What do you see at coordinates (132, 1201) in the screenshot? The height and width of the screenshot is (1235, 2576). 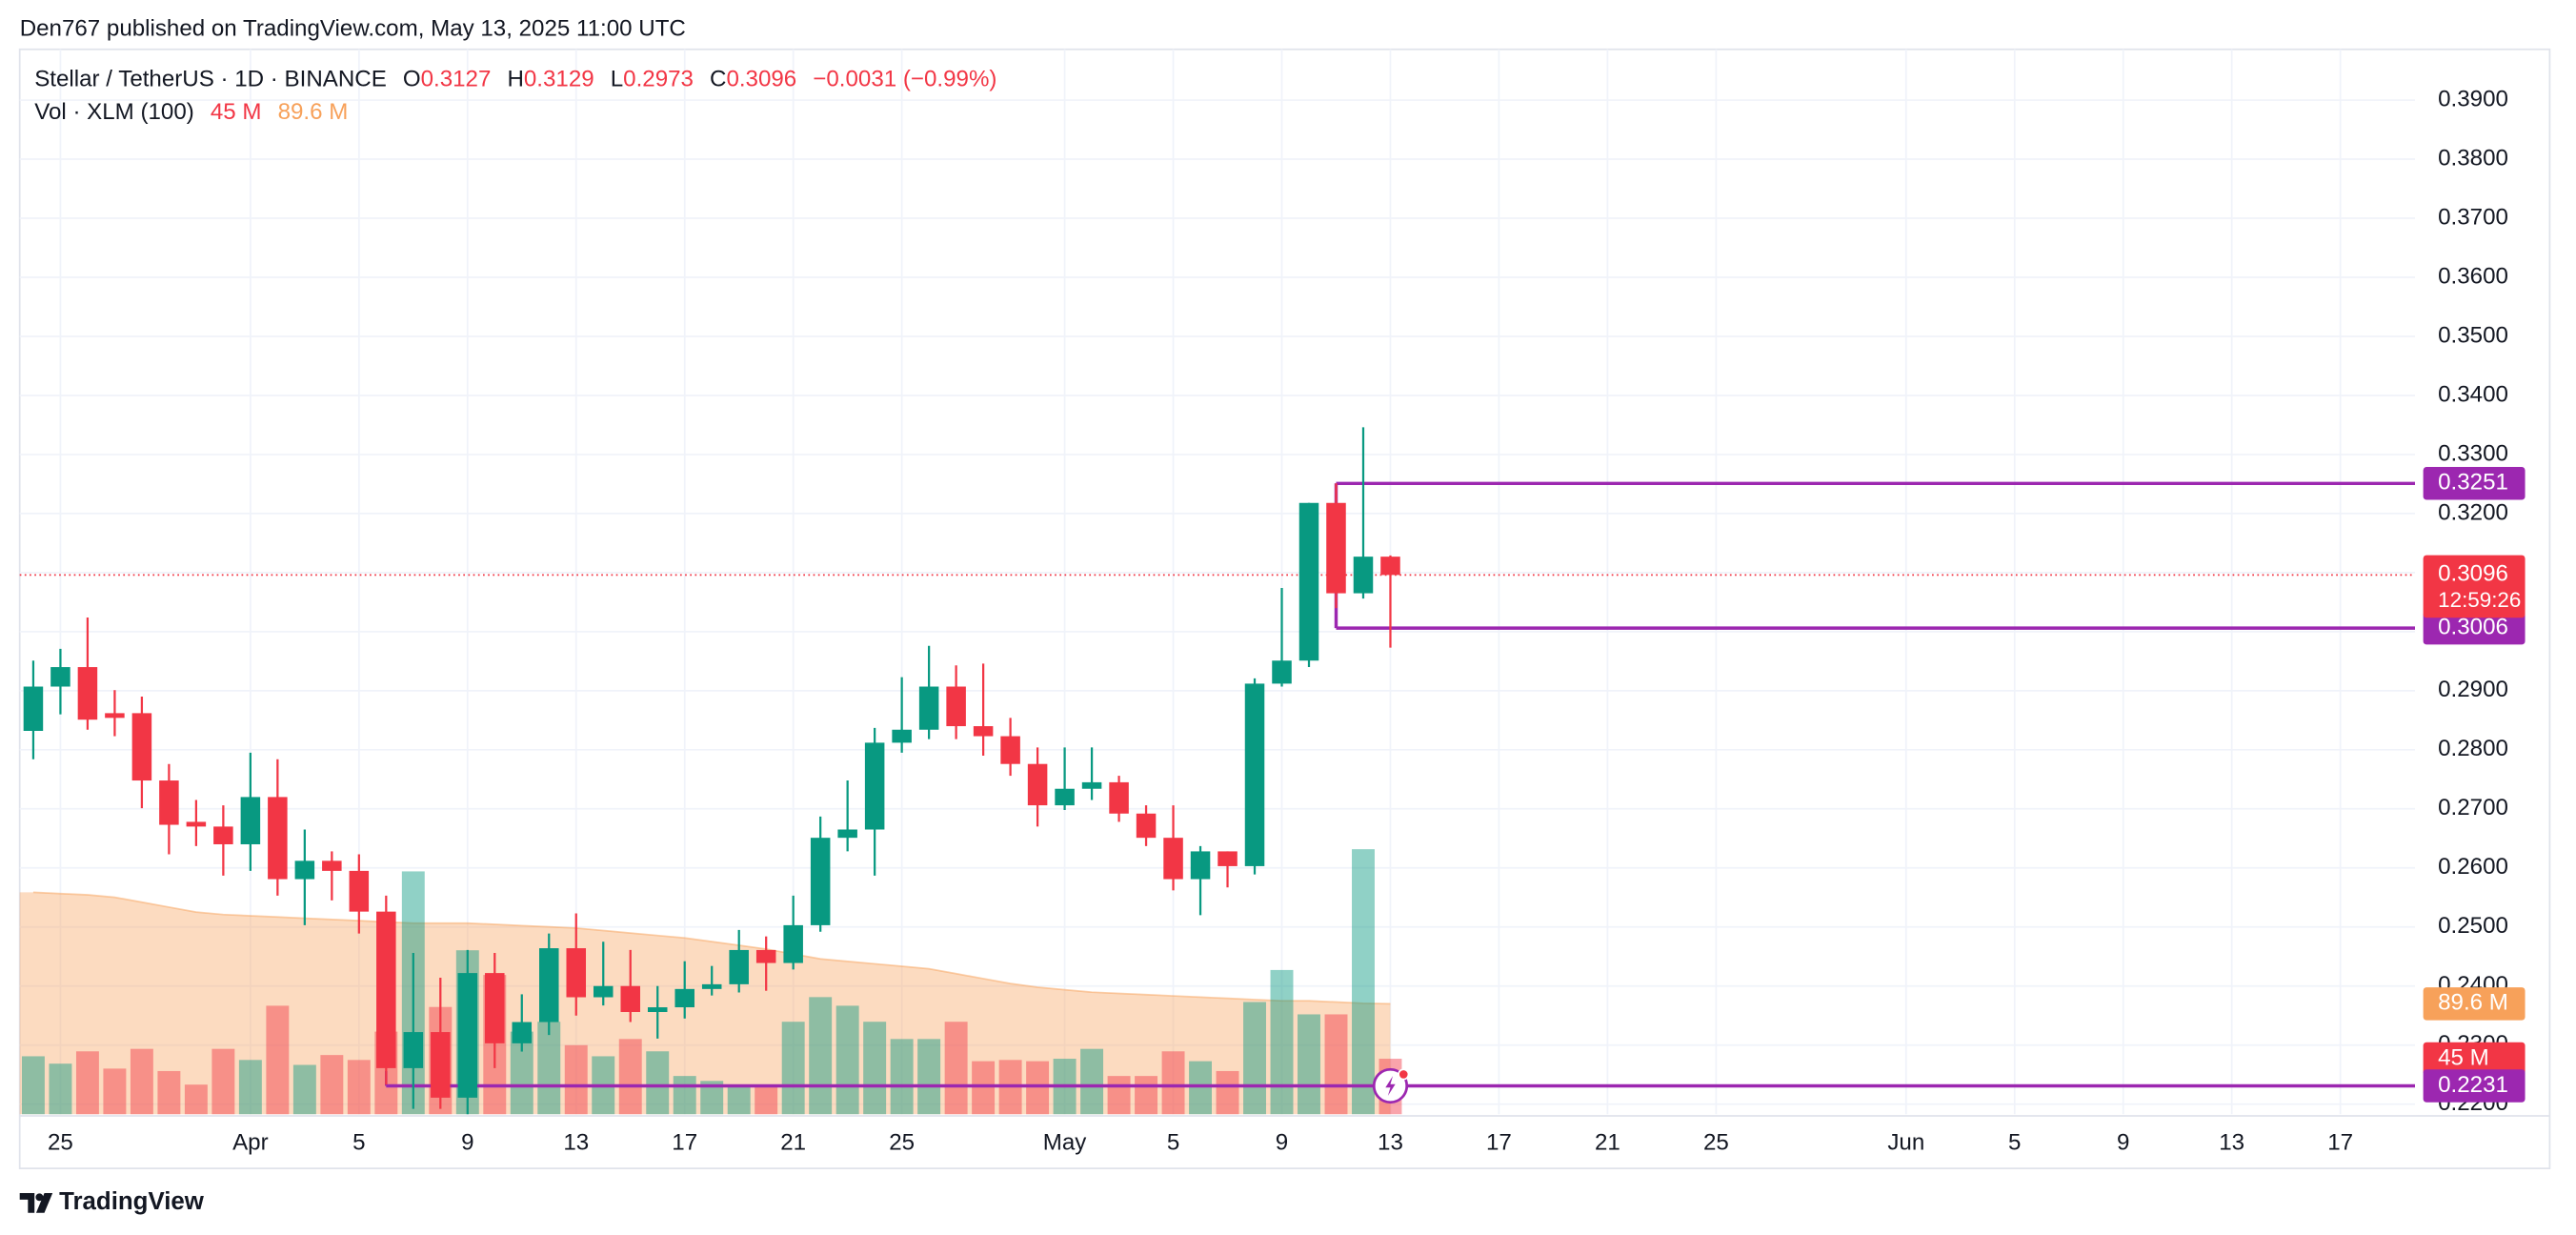 I see `brand: TradingView` at bounding box center [132, 1201].